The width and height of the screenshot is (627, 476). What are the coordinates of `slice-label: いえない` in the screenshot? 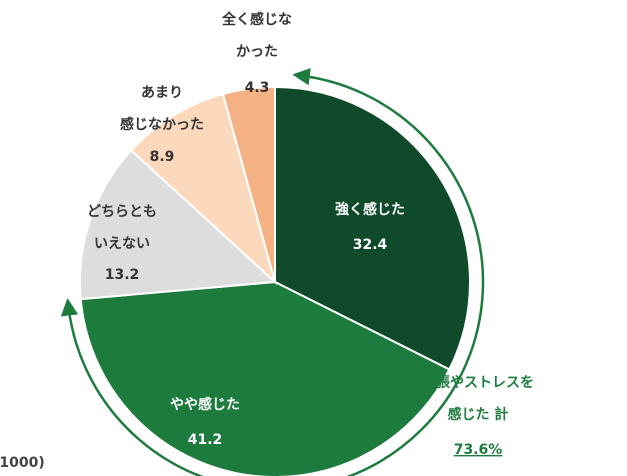 It's located at (122, 244).